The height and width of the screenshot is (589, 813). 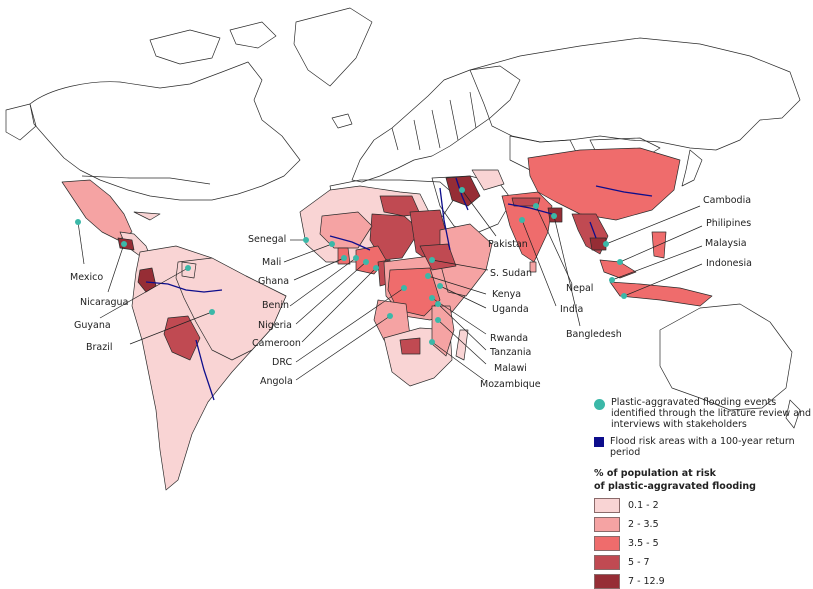 I want to click on label-angola: Angola, so click(x=276, y=381).